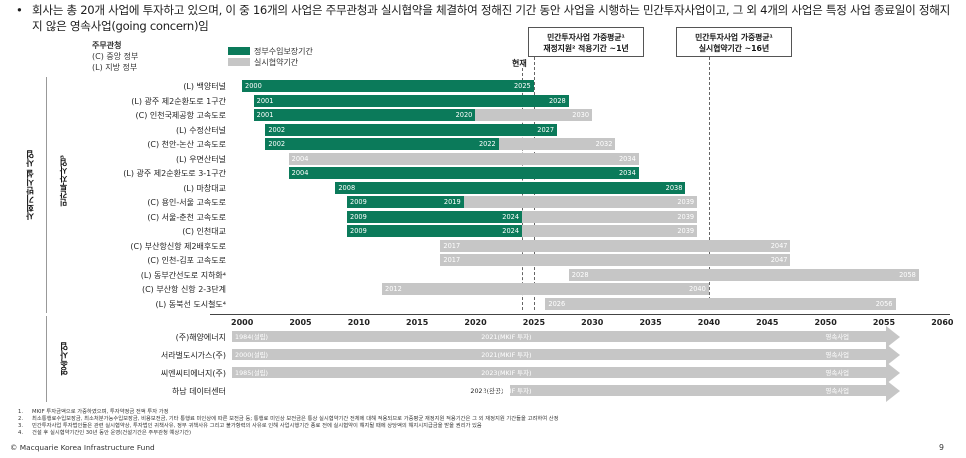 The height and width of the screenshot is (458, 966). I want to click on project-label: (C) 인천-김포 고속도로, so click(186, 260).